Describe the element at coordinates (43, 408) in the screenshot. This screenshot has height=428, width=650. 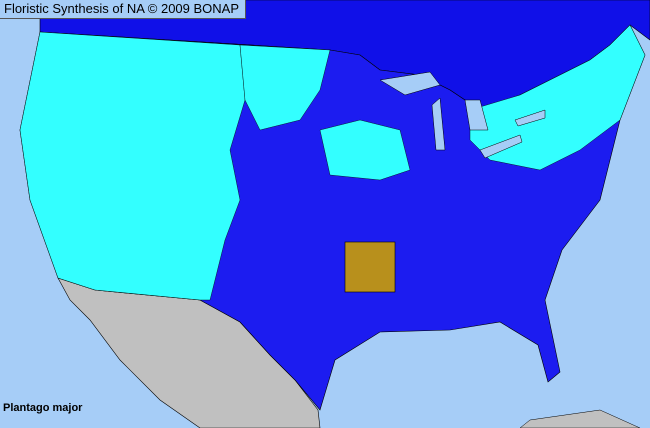
I see `species-name: Plantago major` at that location.